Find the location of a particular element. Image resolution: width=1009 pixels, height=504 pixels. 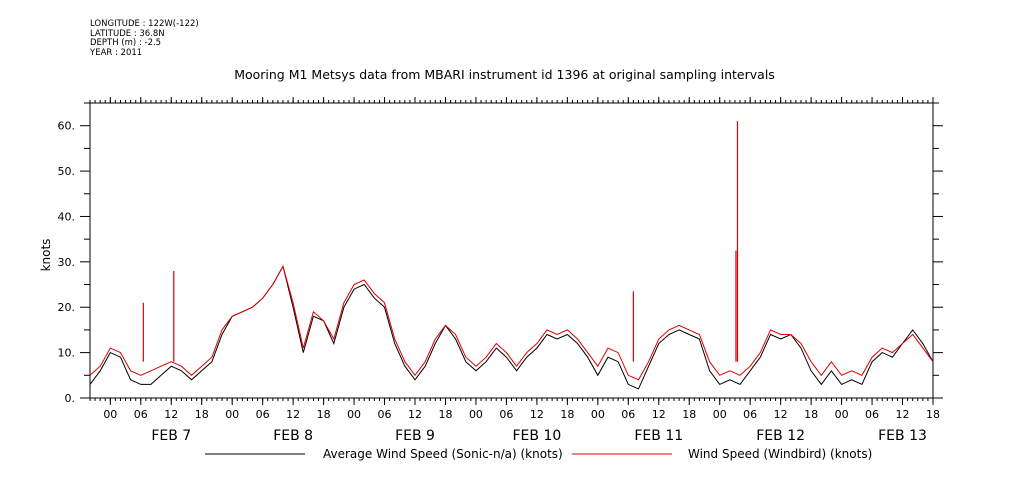

x-day-label: FEB 8 is located at coordinates (293, 436).